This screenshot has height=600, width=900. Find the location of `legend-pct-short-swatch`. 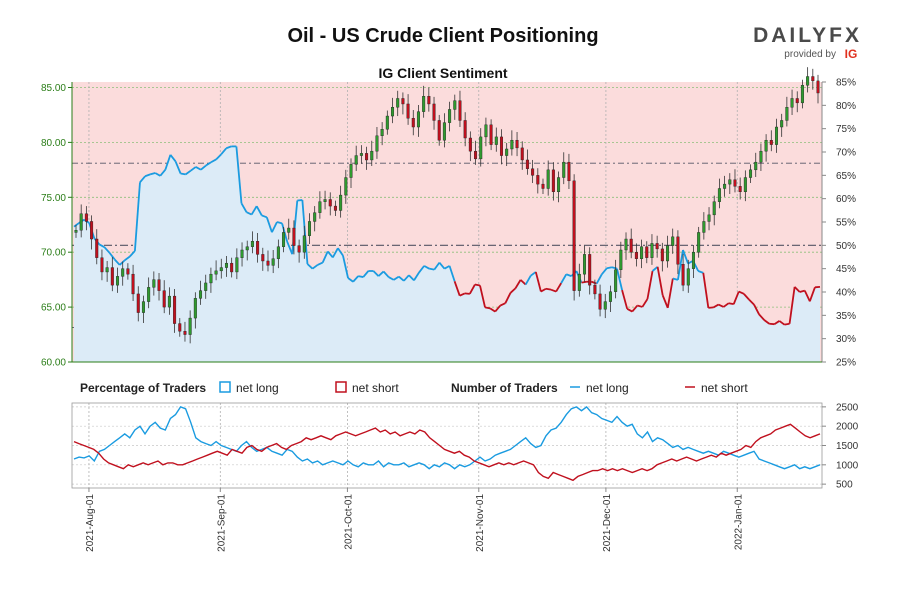

legend-pct-short-swatch is located at coordinates (341, 387).